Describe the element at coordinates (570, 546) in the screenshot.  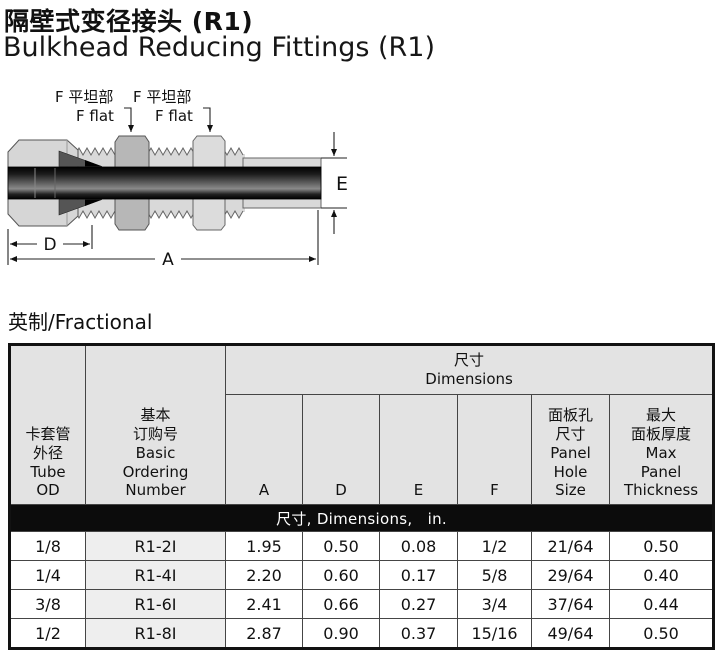
I see `cell-panel-hole: 21/64` at that location.